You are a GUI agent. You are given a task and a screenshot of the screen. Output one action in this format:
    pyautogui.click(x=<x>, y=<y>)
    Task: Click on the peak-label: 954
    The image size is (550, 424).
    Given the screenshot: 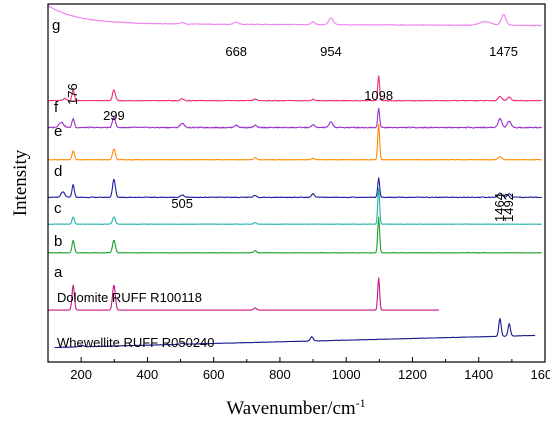 What is the action you would take?
    pyautogui.click(x=331, y=51)
    